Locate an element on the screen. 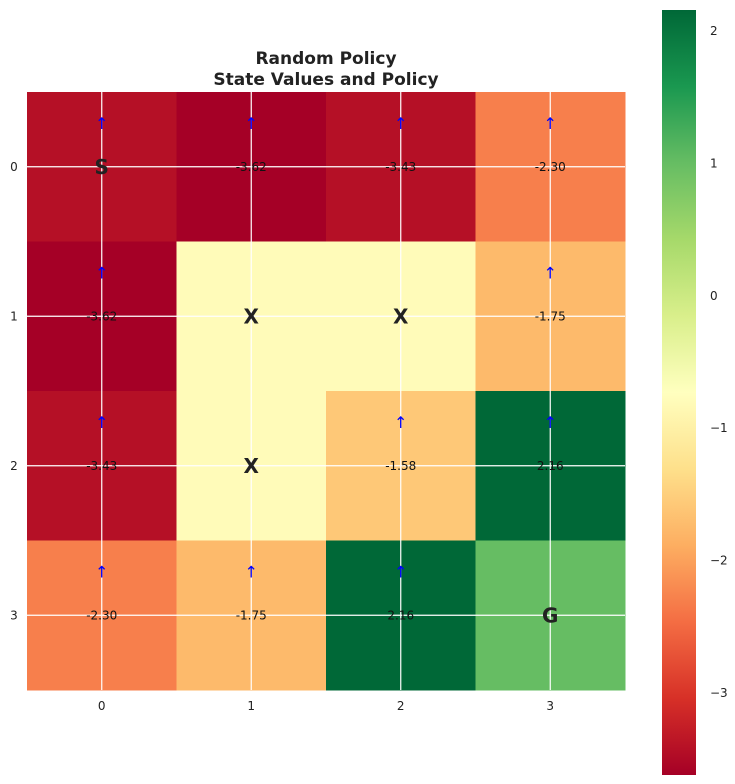 The image size is (735, 784). y-axis-ticks: 0 1 2 3 is located at coordinates (14, 391).